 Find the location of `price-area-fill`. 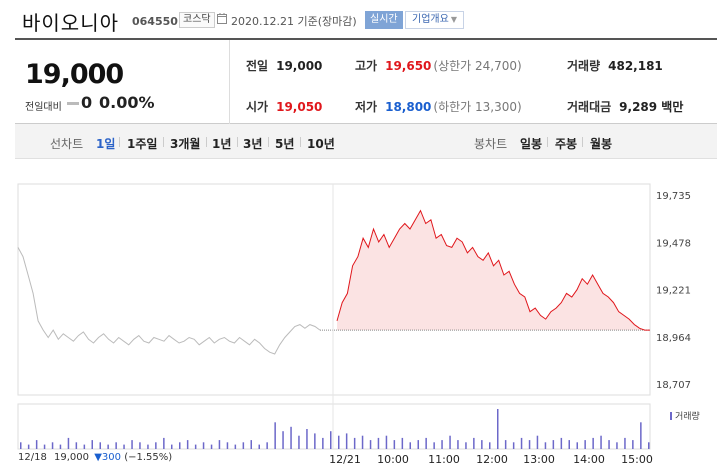

price-area-fill is located at coordinates (493, 270).